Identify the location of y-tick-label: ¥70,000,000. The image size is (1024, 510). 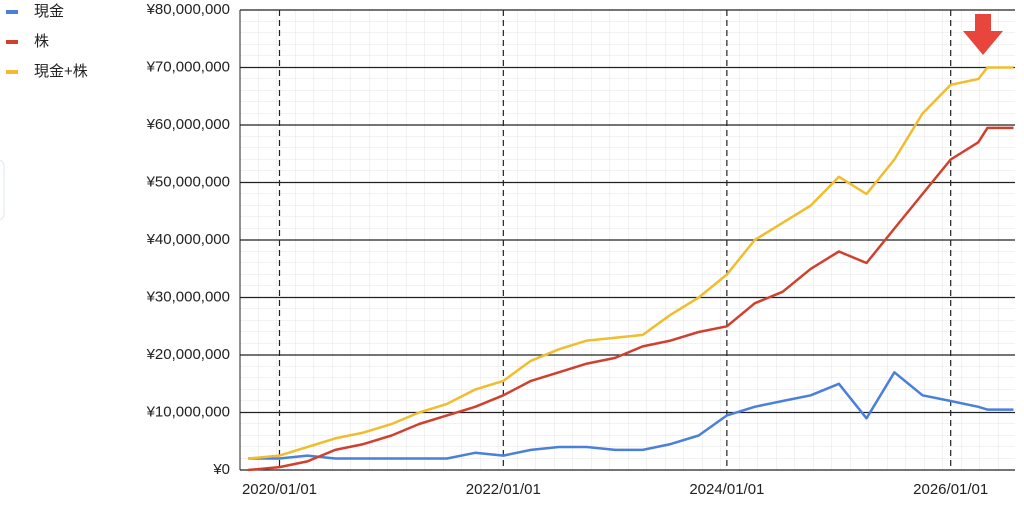
(188, 66).